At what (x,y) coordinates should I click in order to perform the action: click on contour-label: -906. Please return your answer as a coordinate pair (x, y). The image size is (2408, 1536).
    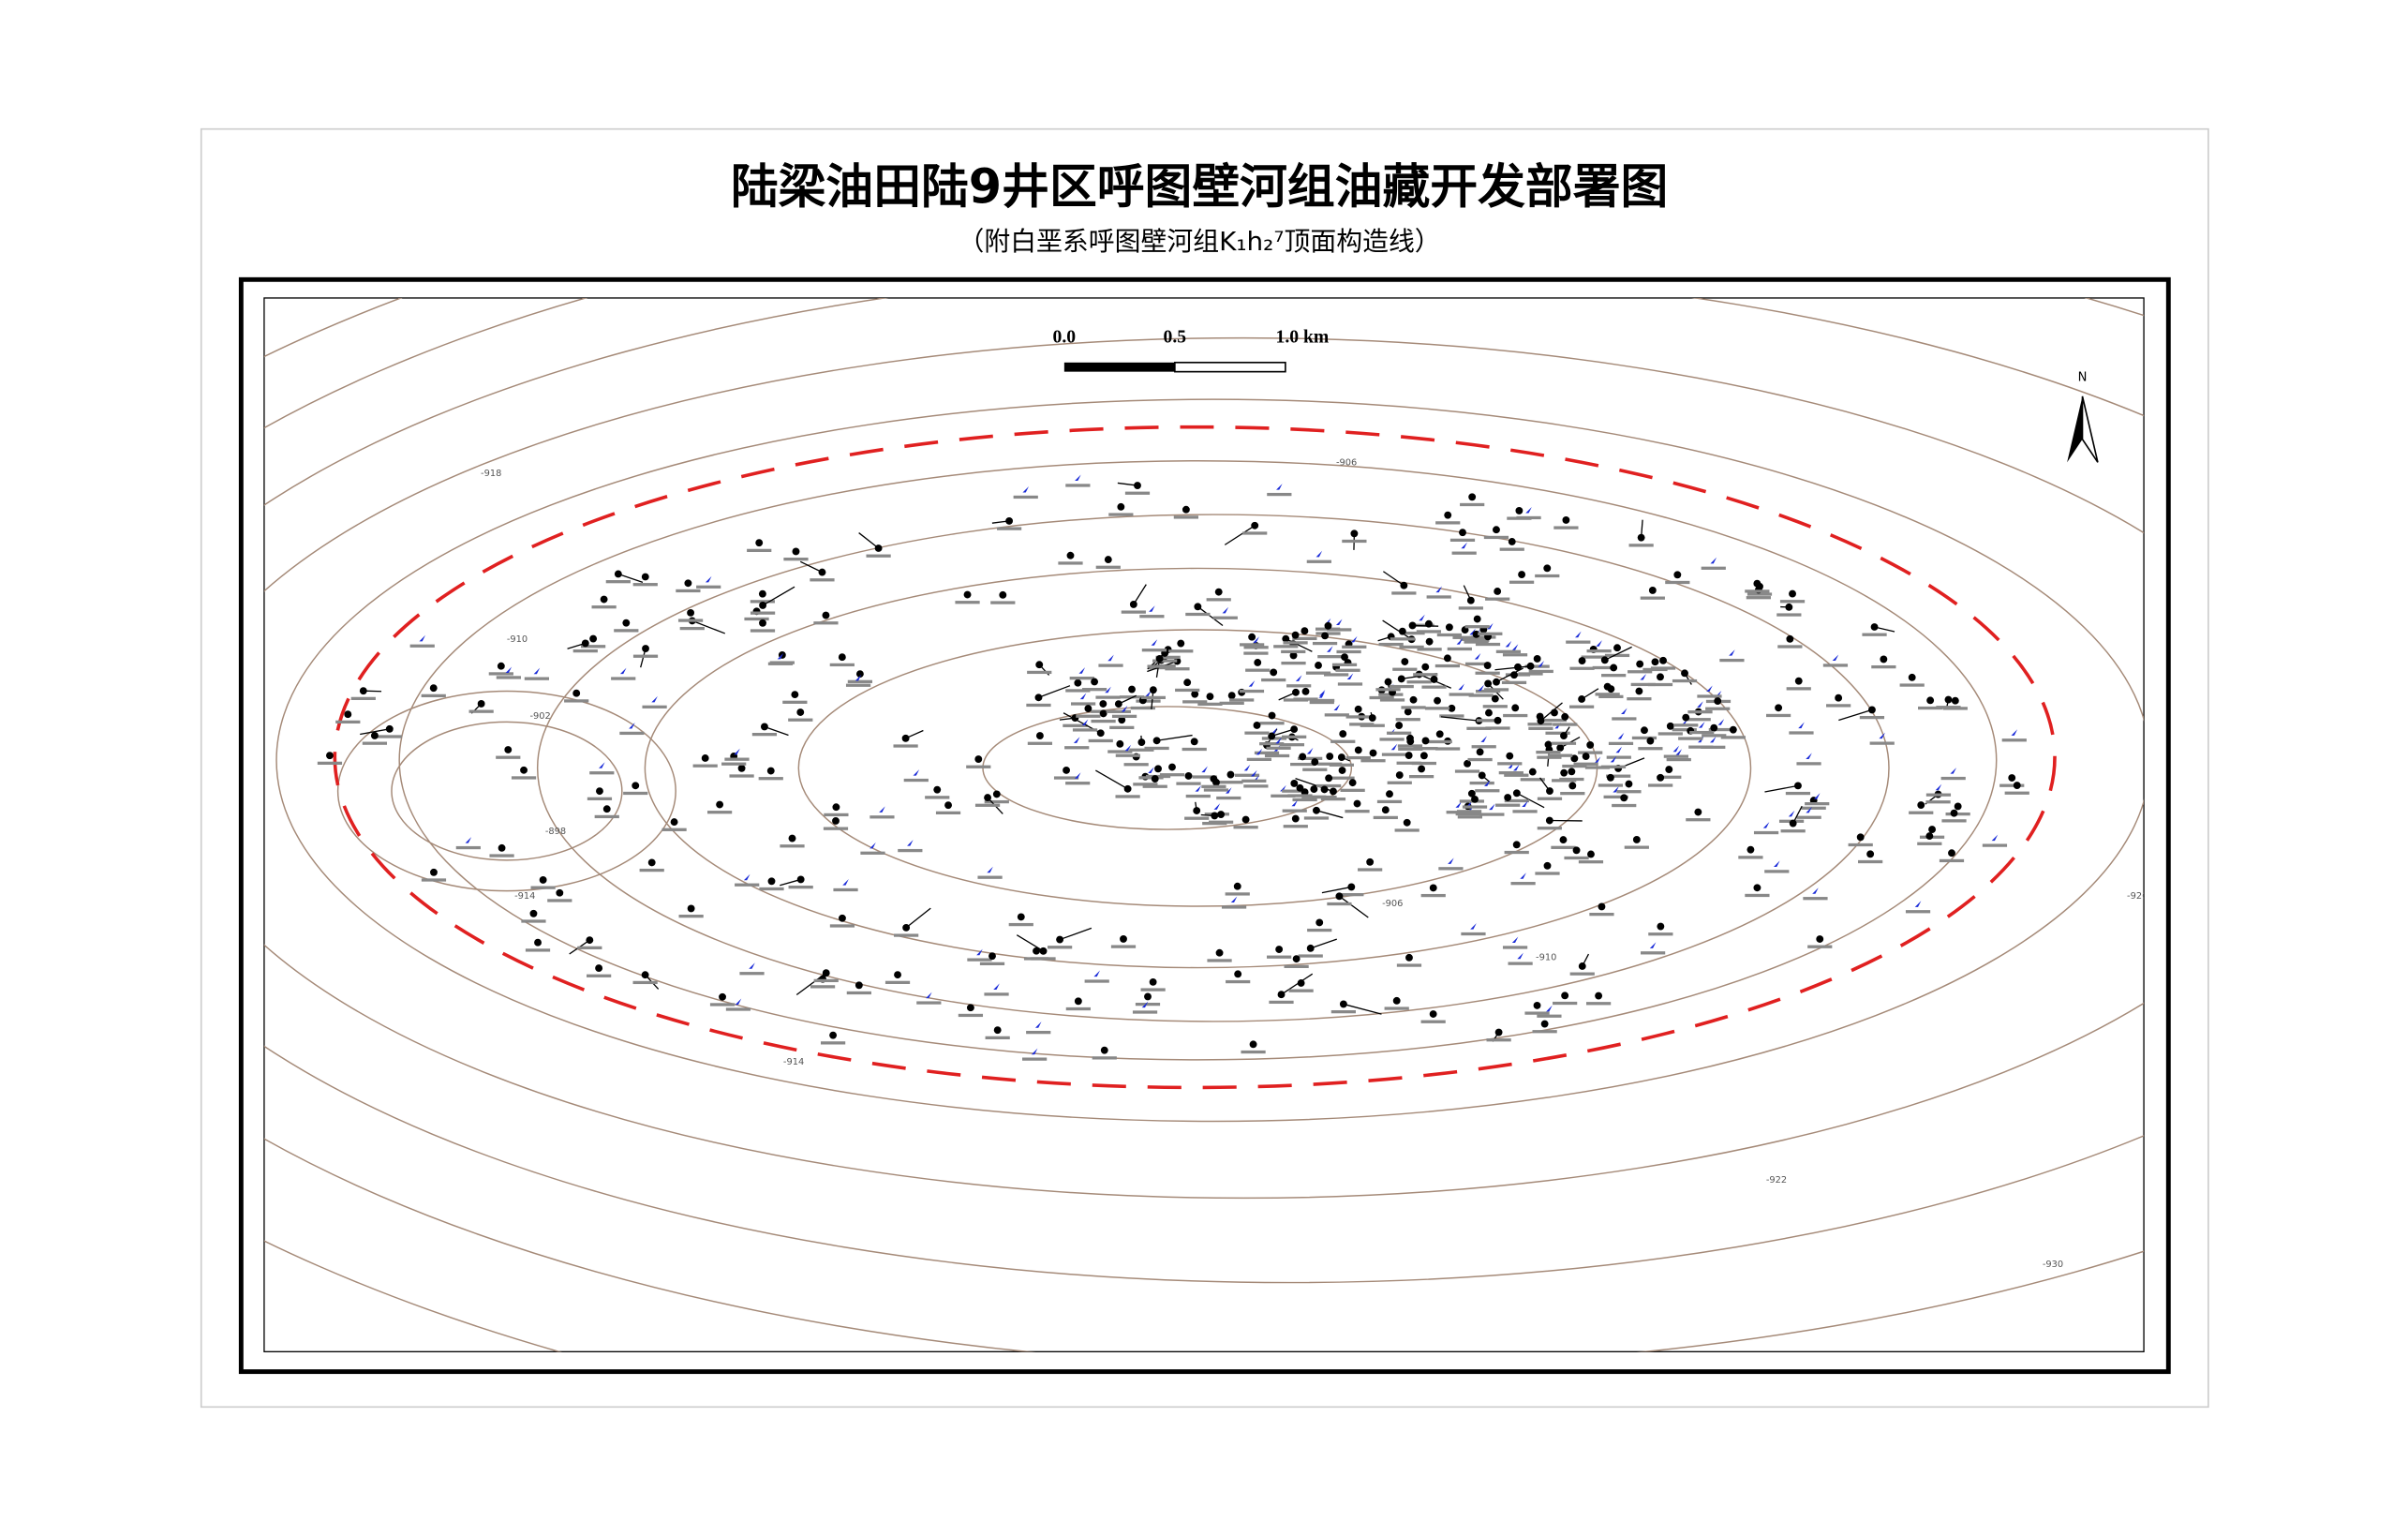
    Looking at the image, I should click on (1392, 904).